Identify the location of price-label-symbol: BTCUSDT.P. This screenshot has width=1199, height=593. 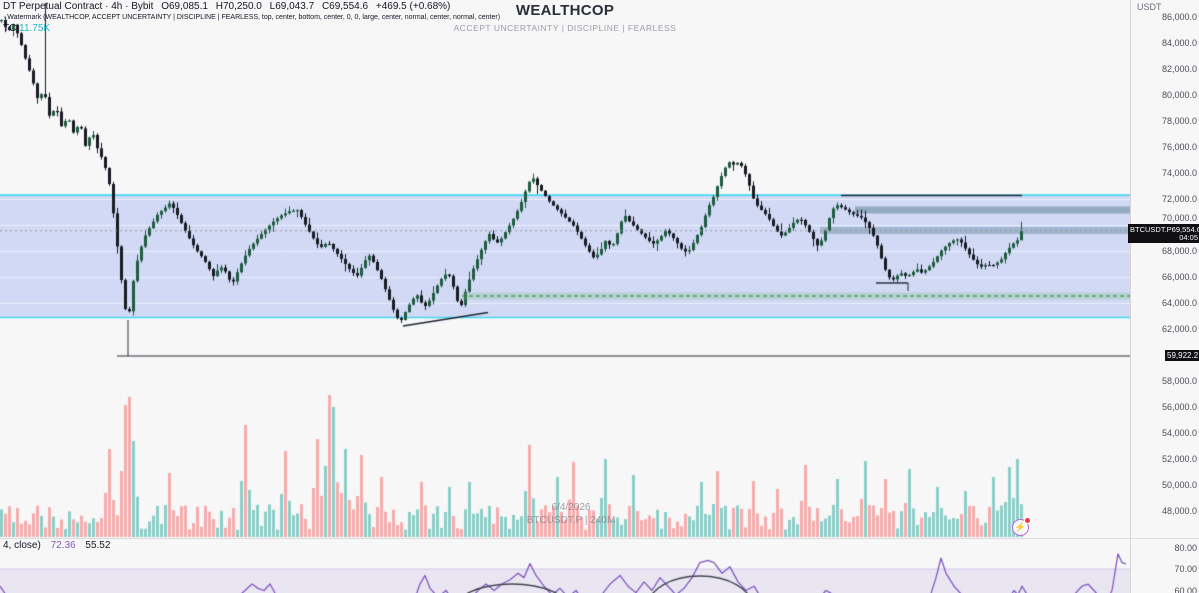
(1151, 229).